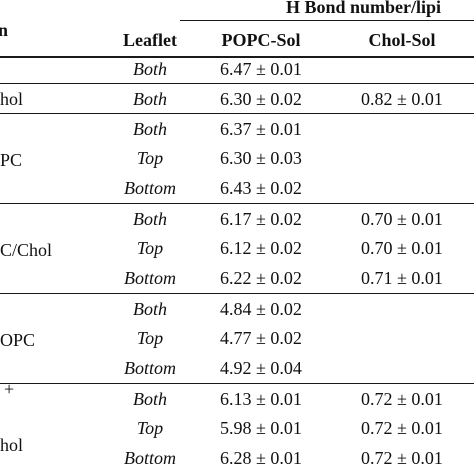 The image size is (474, 474). What do you see at coordinates (261, 158) in the screenshot?
I see `cell-popc-sol: 6.30 ± 0.03` at bounding box center [261, 158].